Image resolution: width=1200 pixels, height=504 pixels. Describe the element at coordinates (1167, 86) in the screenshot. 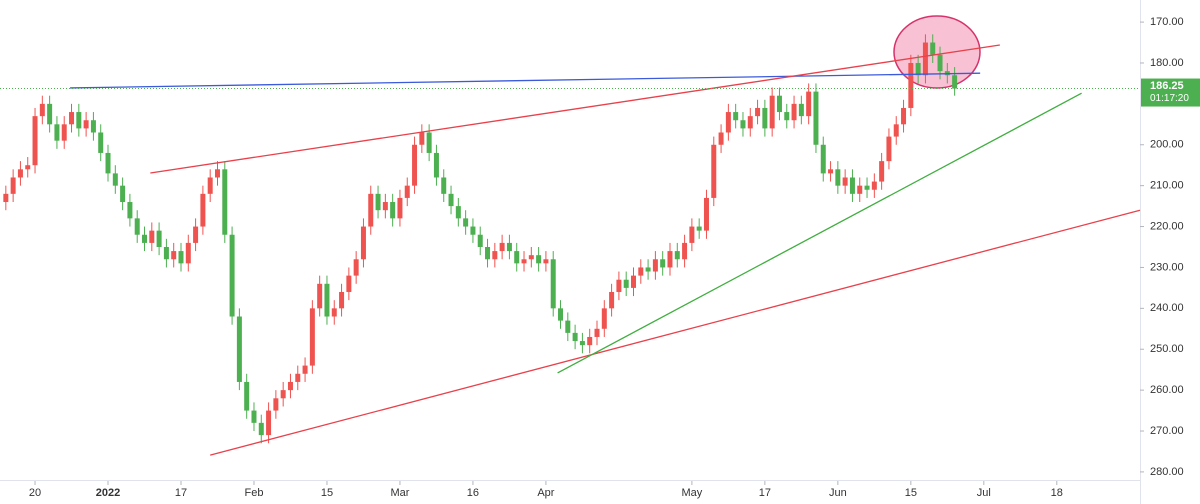

I see `last-price-label: 186.25` at that location.